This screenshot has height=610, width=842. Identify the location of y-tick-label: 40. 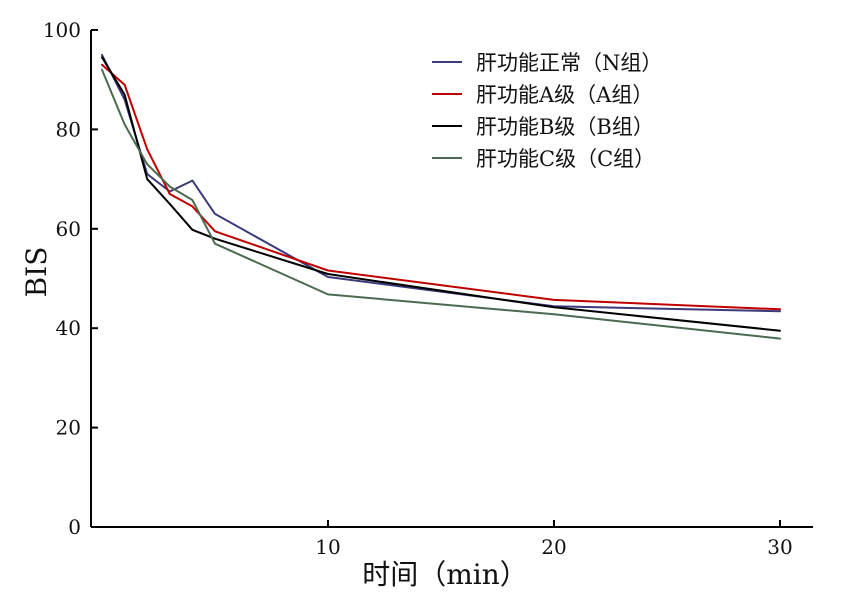
(68, 328).